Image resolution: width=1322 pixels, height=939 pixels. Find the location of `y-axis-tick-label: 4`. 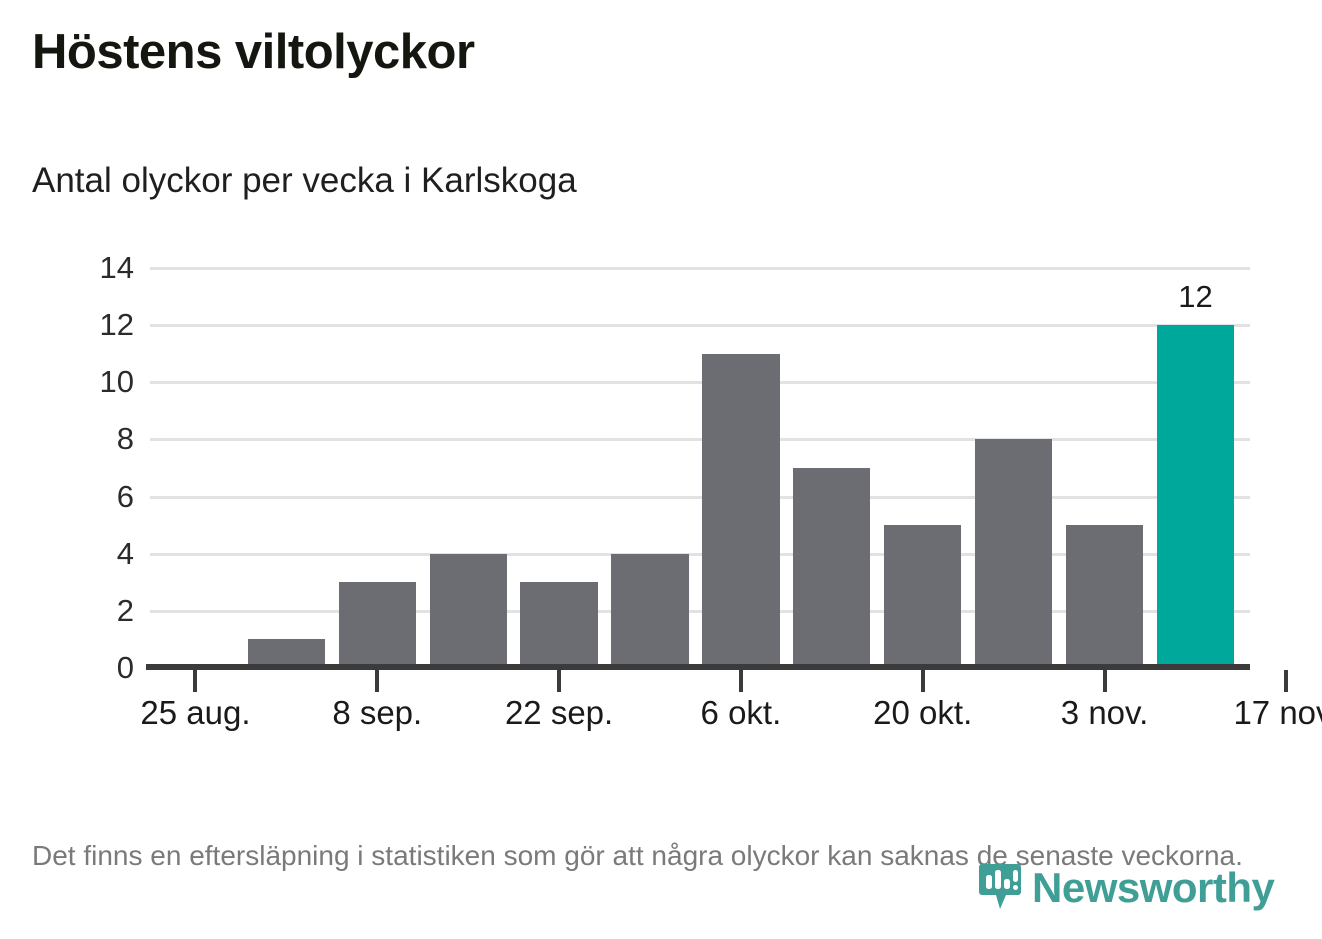

y-axis-tick-label: 4 is located at coordinates (125, 553).